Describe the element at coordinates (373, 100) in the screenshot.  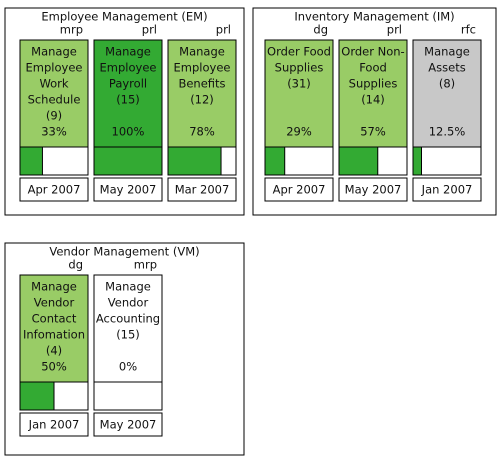
I see `card-count: (14)` at that location.